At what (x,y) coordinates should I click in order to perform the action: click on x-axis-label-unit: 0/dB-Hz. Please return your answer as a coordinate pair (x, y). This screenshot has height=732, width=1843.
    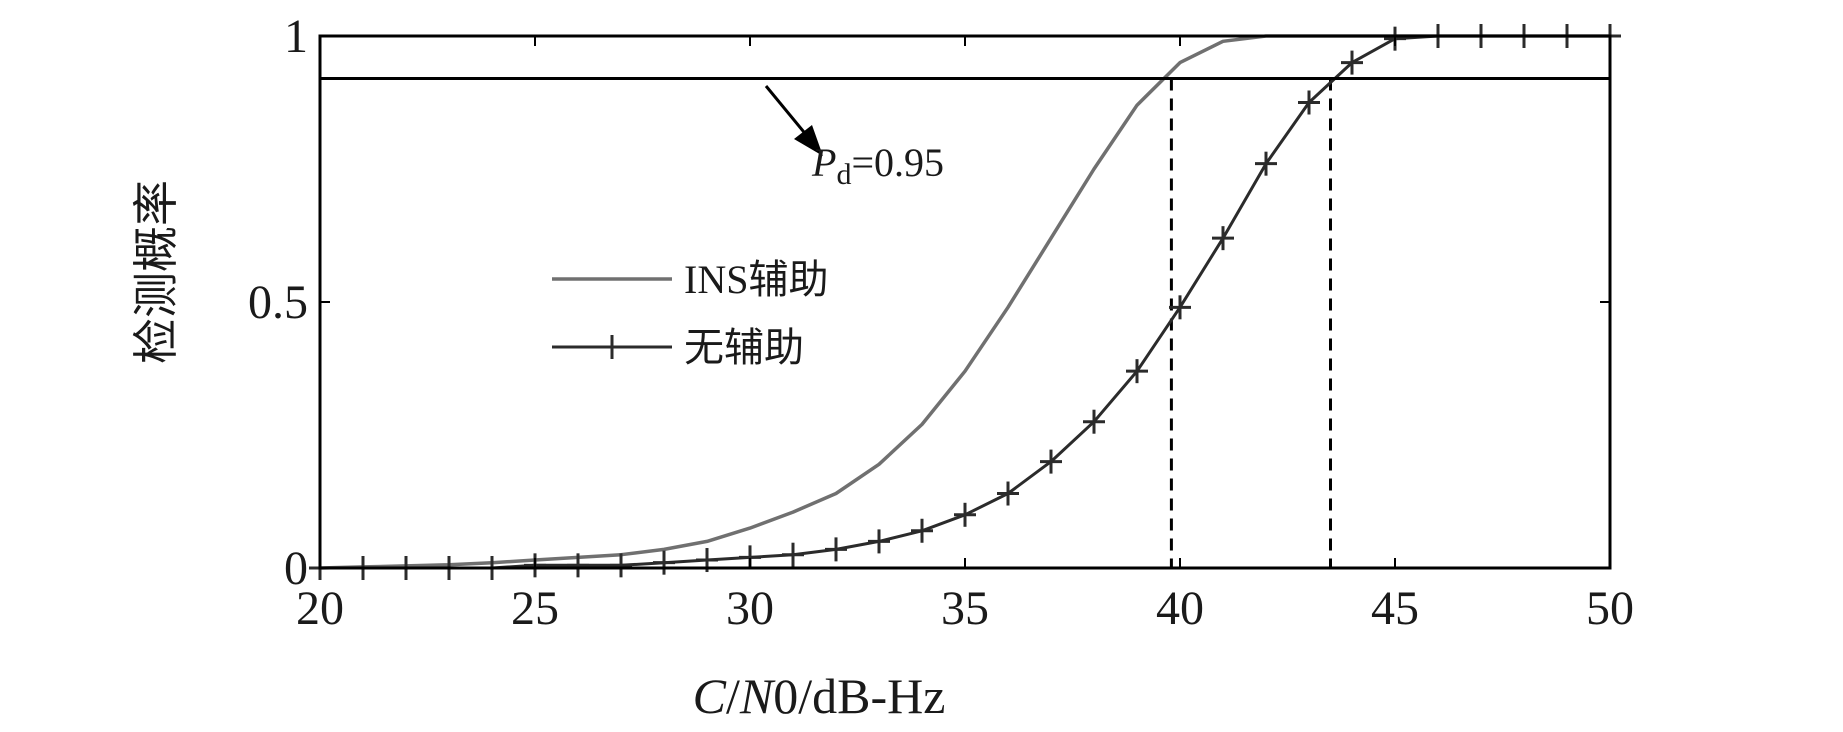
    Looking at the image, I should click on (859, 696).